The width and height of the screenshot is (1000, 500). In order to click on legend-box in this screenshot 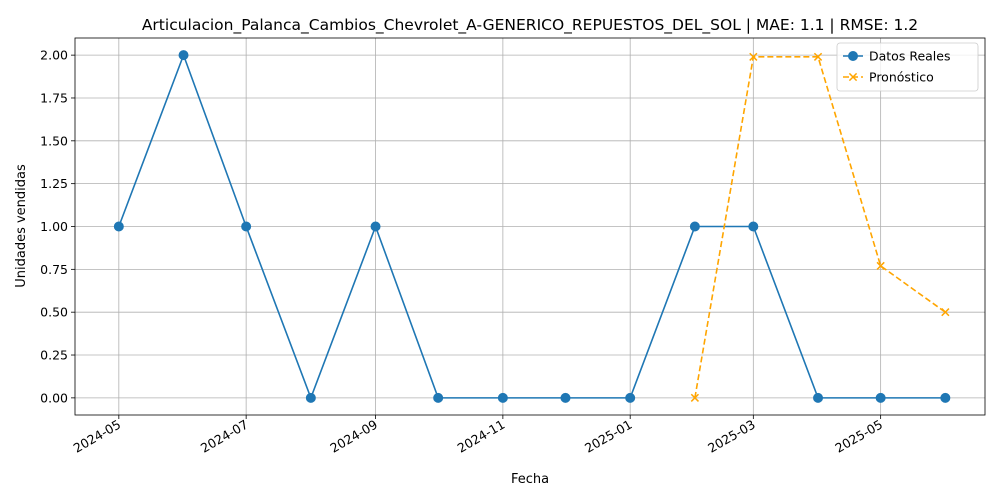, I will do `click(907, 67)`.